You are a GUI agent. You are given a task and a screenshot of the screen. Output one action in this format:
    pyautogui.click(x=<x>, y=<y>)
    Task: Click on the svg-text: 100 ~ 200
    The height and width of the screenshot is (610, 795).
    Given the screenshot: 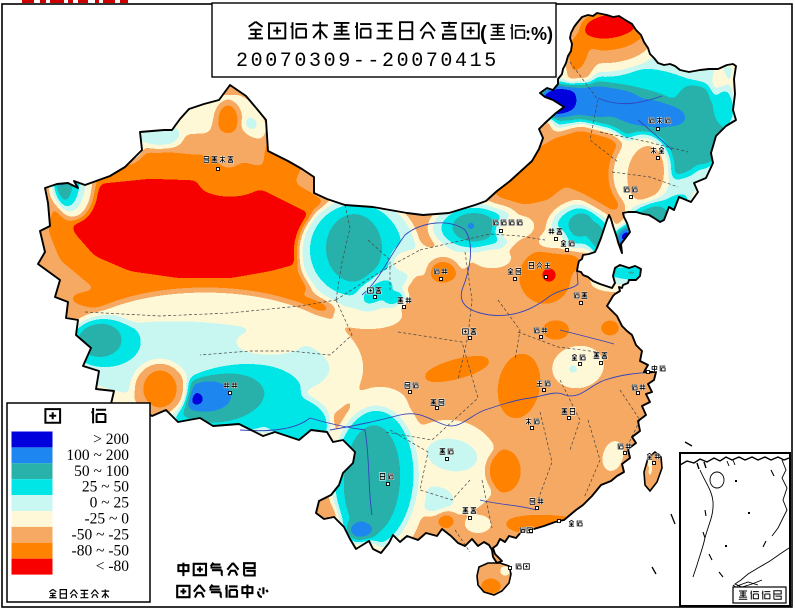 What is the action you would take?
    pyautogui.click(x=97, y=455)
    